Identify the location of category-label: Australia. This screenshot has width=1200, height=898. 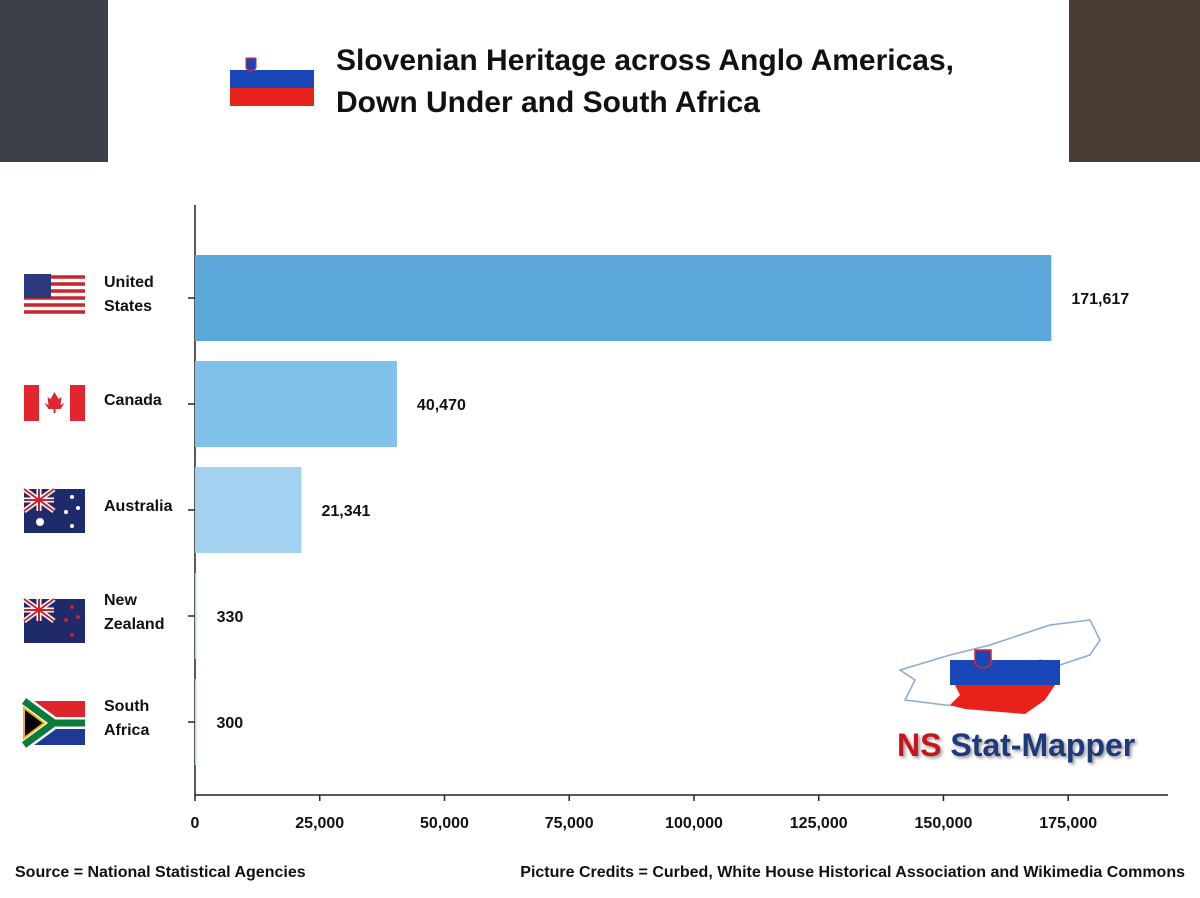
(138, 506).